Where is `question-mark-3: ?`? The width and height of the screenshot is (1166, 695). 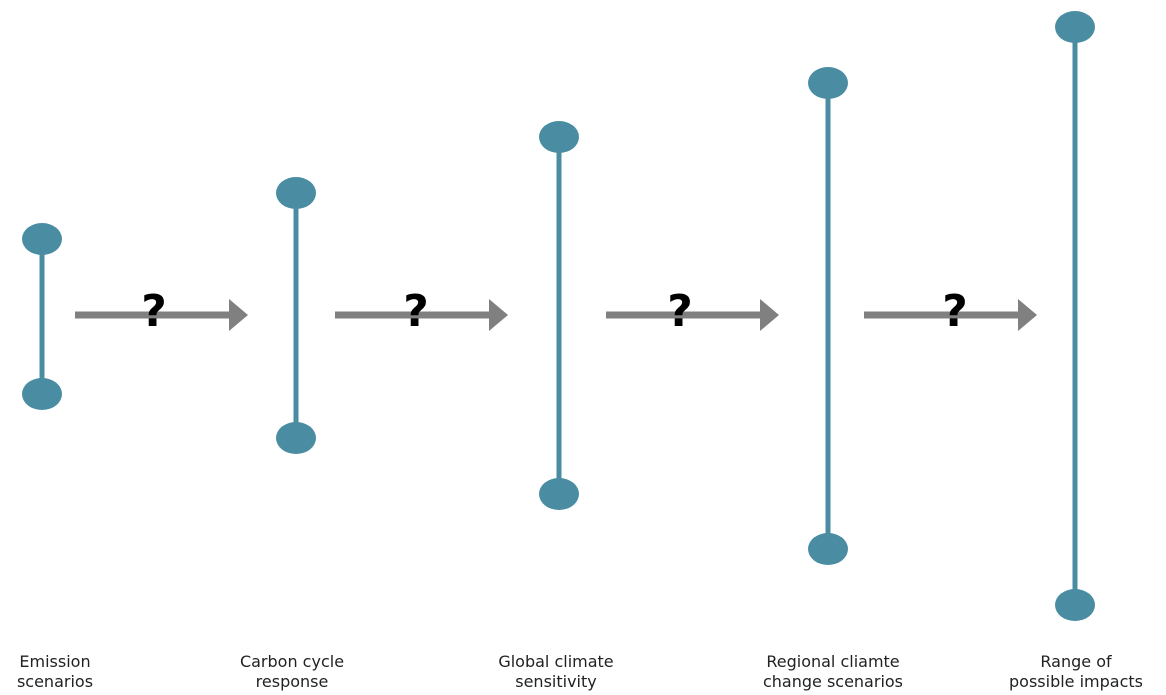
question-mark-3: ? is located at coordinates (680, 311).